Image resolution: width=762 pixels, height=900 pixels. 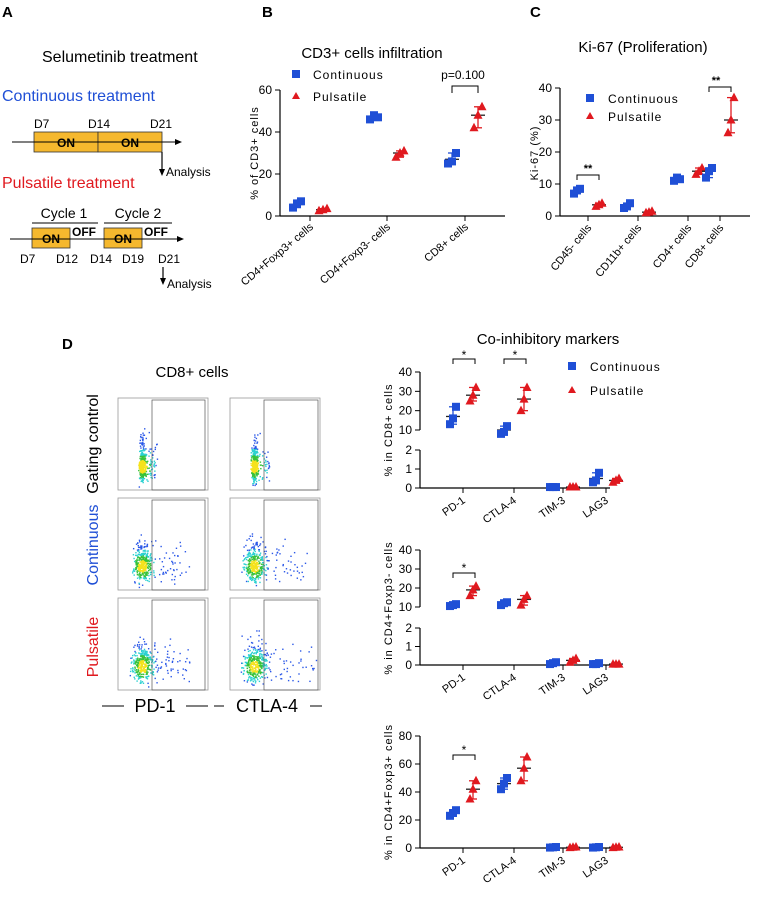 What do you see at coordinates (464, 568) in the screenshot?
I see `d2-sig-pd1: *` at bounding box center [464, 568].